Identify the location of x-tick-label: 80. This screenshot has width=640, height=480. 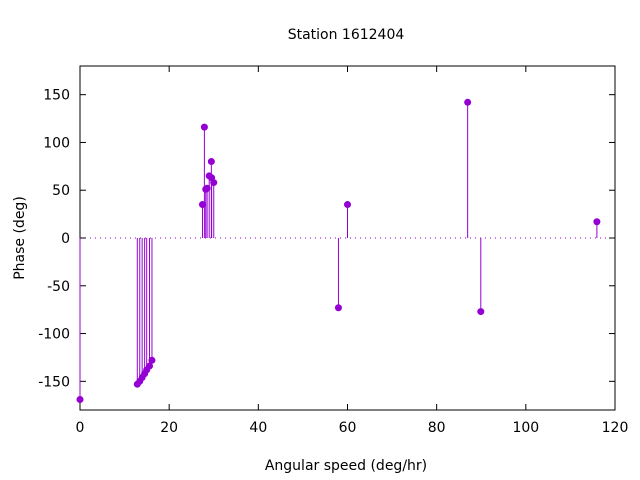
(437, 428).